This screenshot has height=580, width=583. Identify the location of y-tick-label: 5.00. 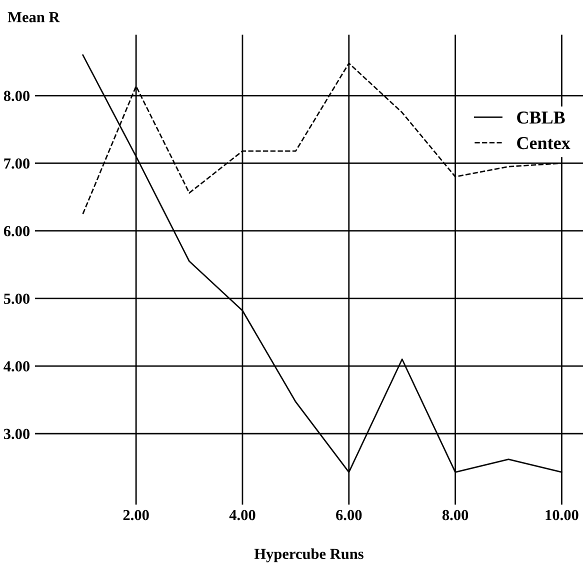
(17, 299).